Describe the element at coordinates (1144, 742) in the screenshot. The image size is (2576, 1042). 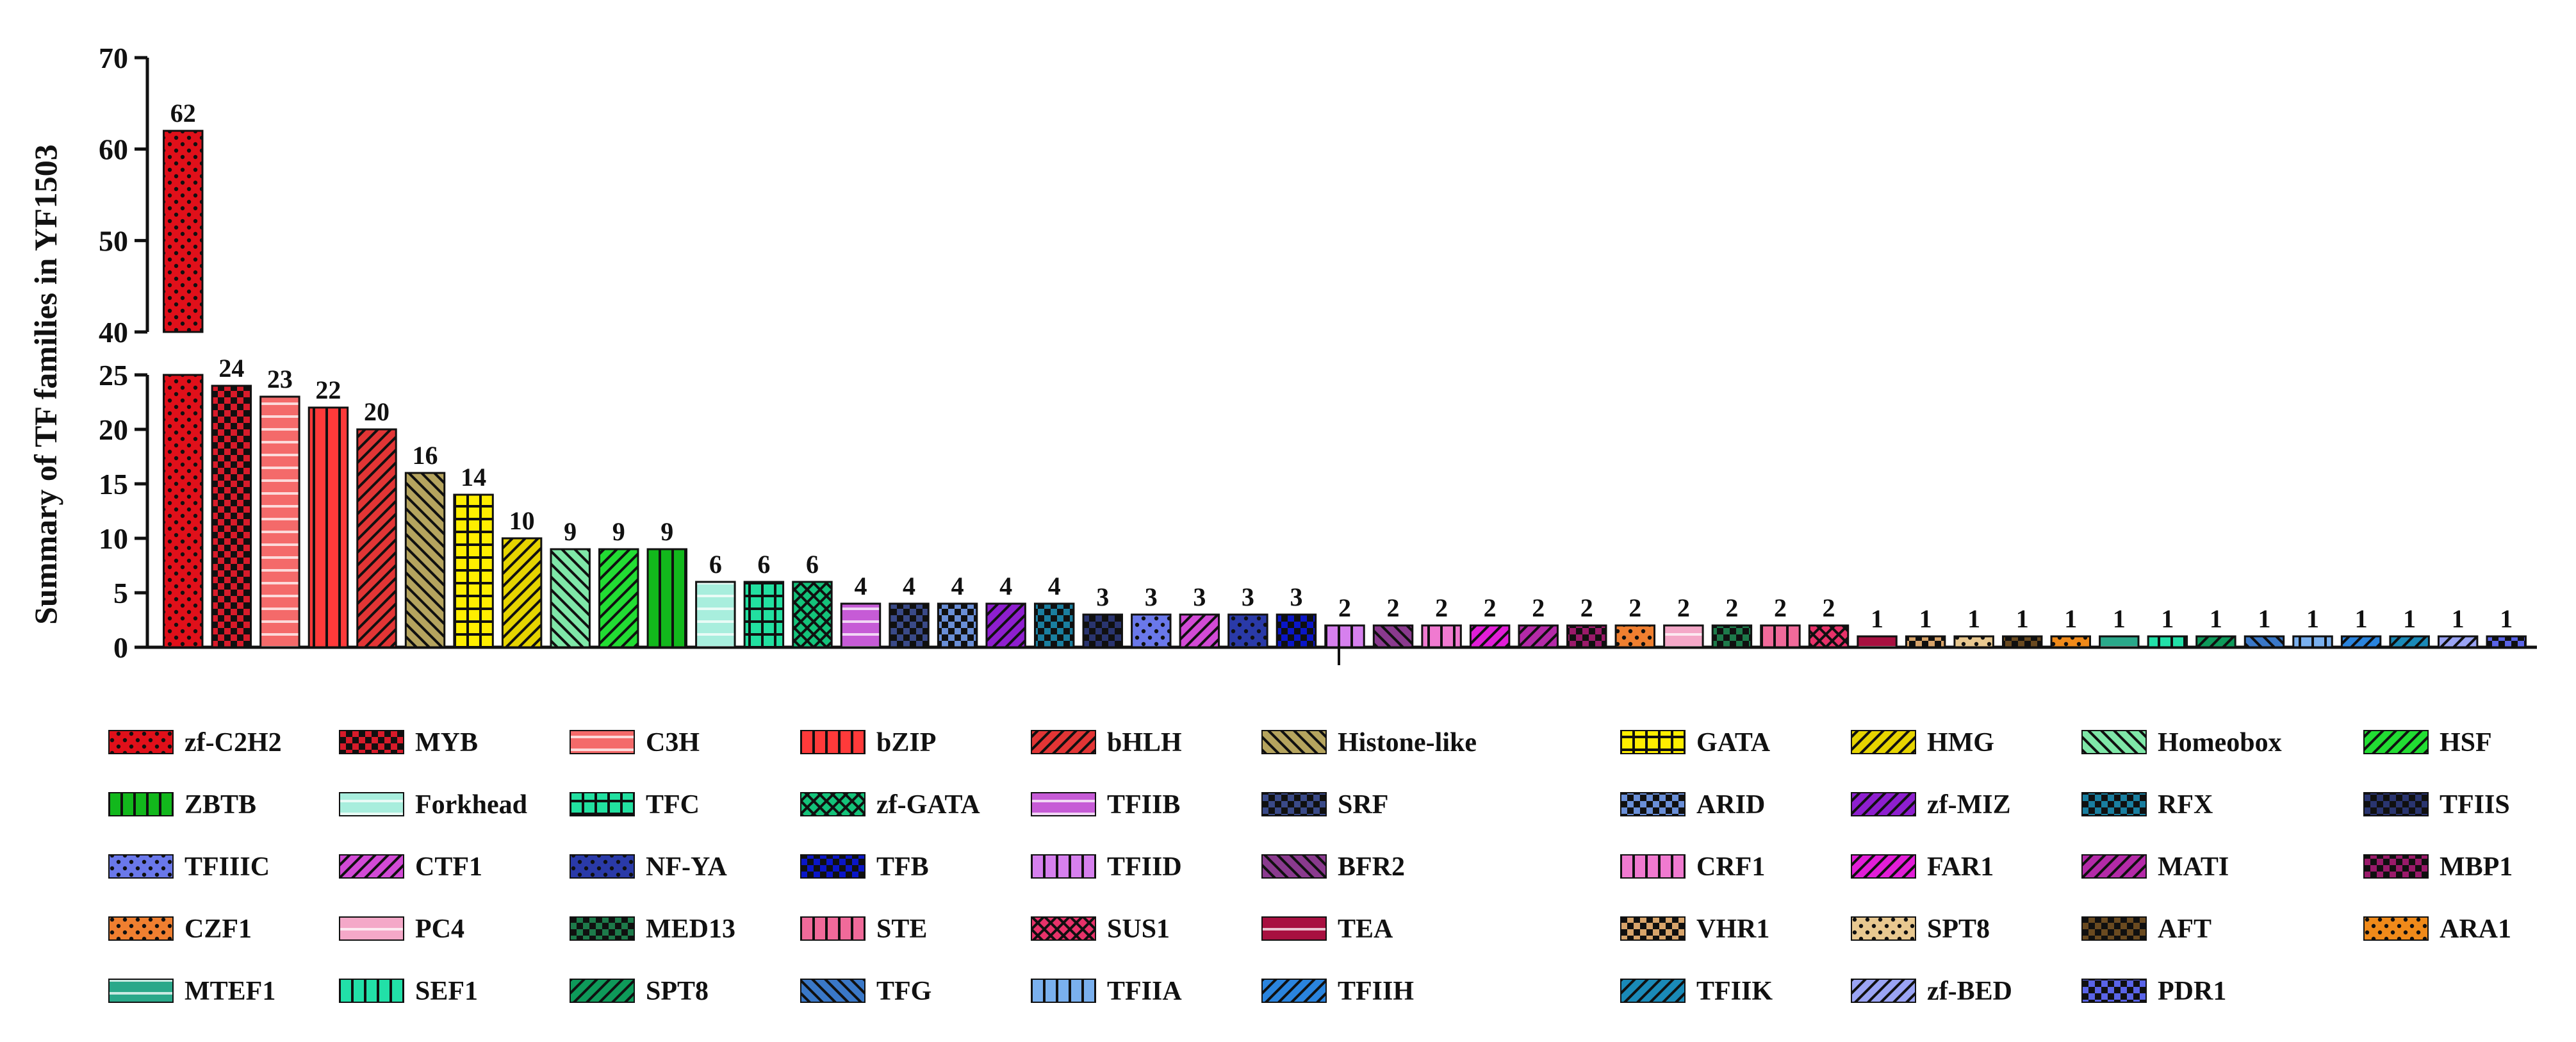
I see `legend-label: bHLH` at that location.